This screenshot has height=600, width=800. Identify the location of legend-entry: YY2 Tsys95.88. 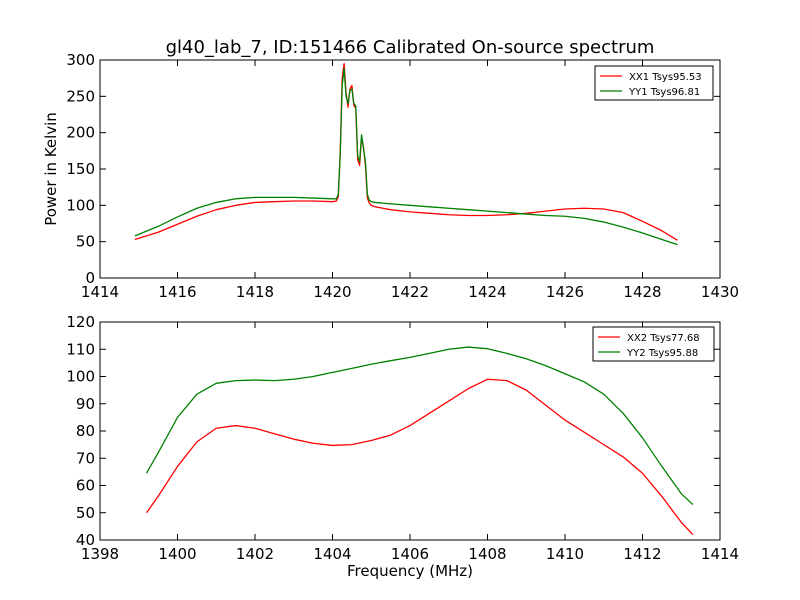
(662, 353).